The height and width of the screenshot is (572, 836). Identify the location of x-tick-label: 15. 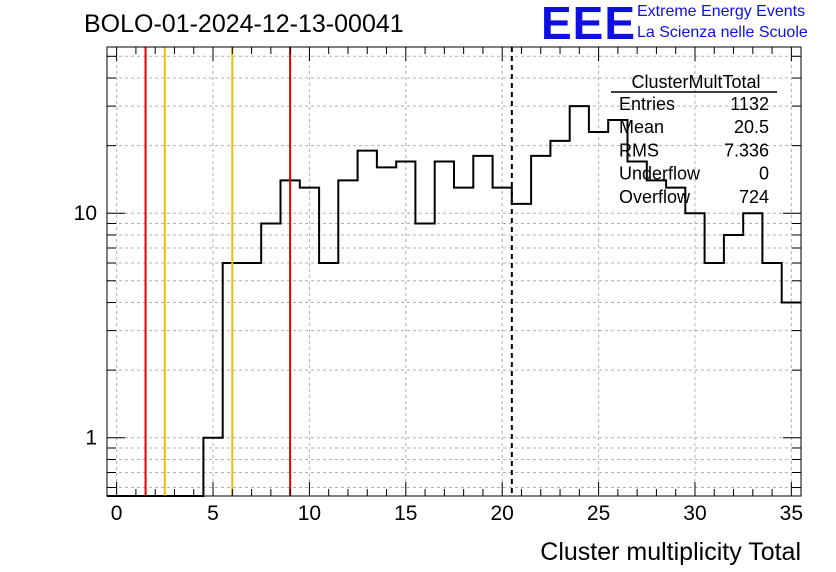
(405, 513).